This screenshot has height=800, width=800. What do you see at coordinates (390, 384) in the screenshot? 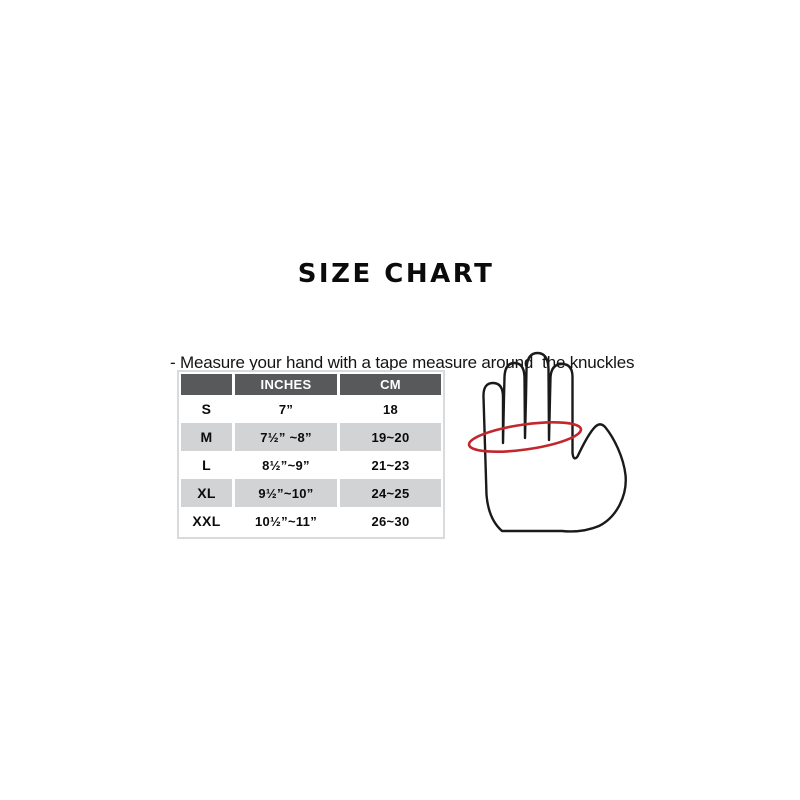
I see `header-cm-cell: CM` at bounding box center [390, 384].